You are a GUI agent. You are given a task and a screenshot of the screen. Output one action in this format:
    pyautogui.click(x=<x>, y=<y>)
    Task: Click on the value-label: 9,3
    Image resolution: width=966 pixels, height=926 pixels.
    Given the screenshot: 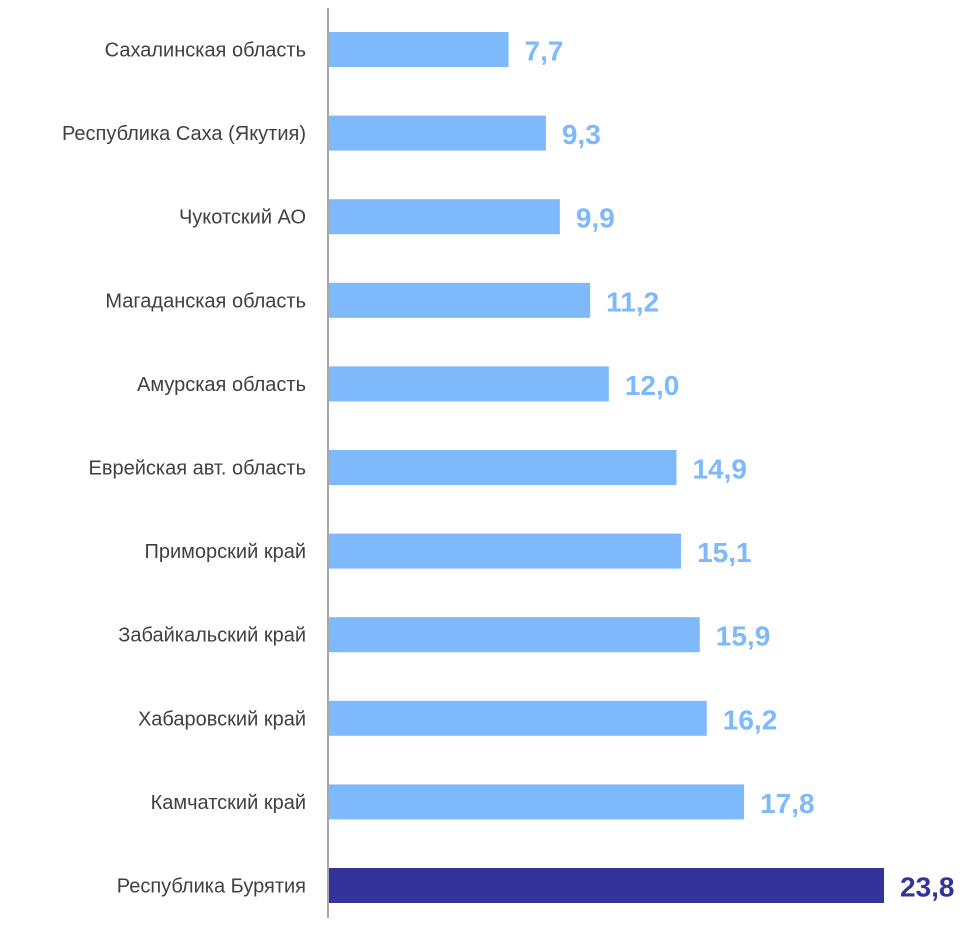 What is the action you would take?
    pyautogui.click(x=581, y=134)
    